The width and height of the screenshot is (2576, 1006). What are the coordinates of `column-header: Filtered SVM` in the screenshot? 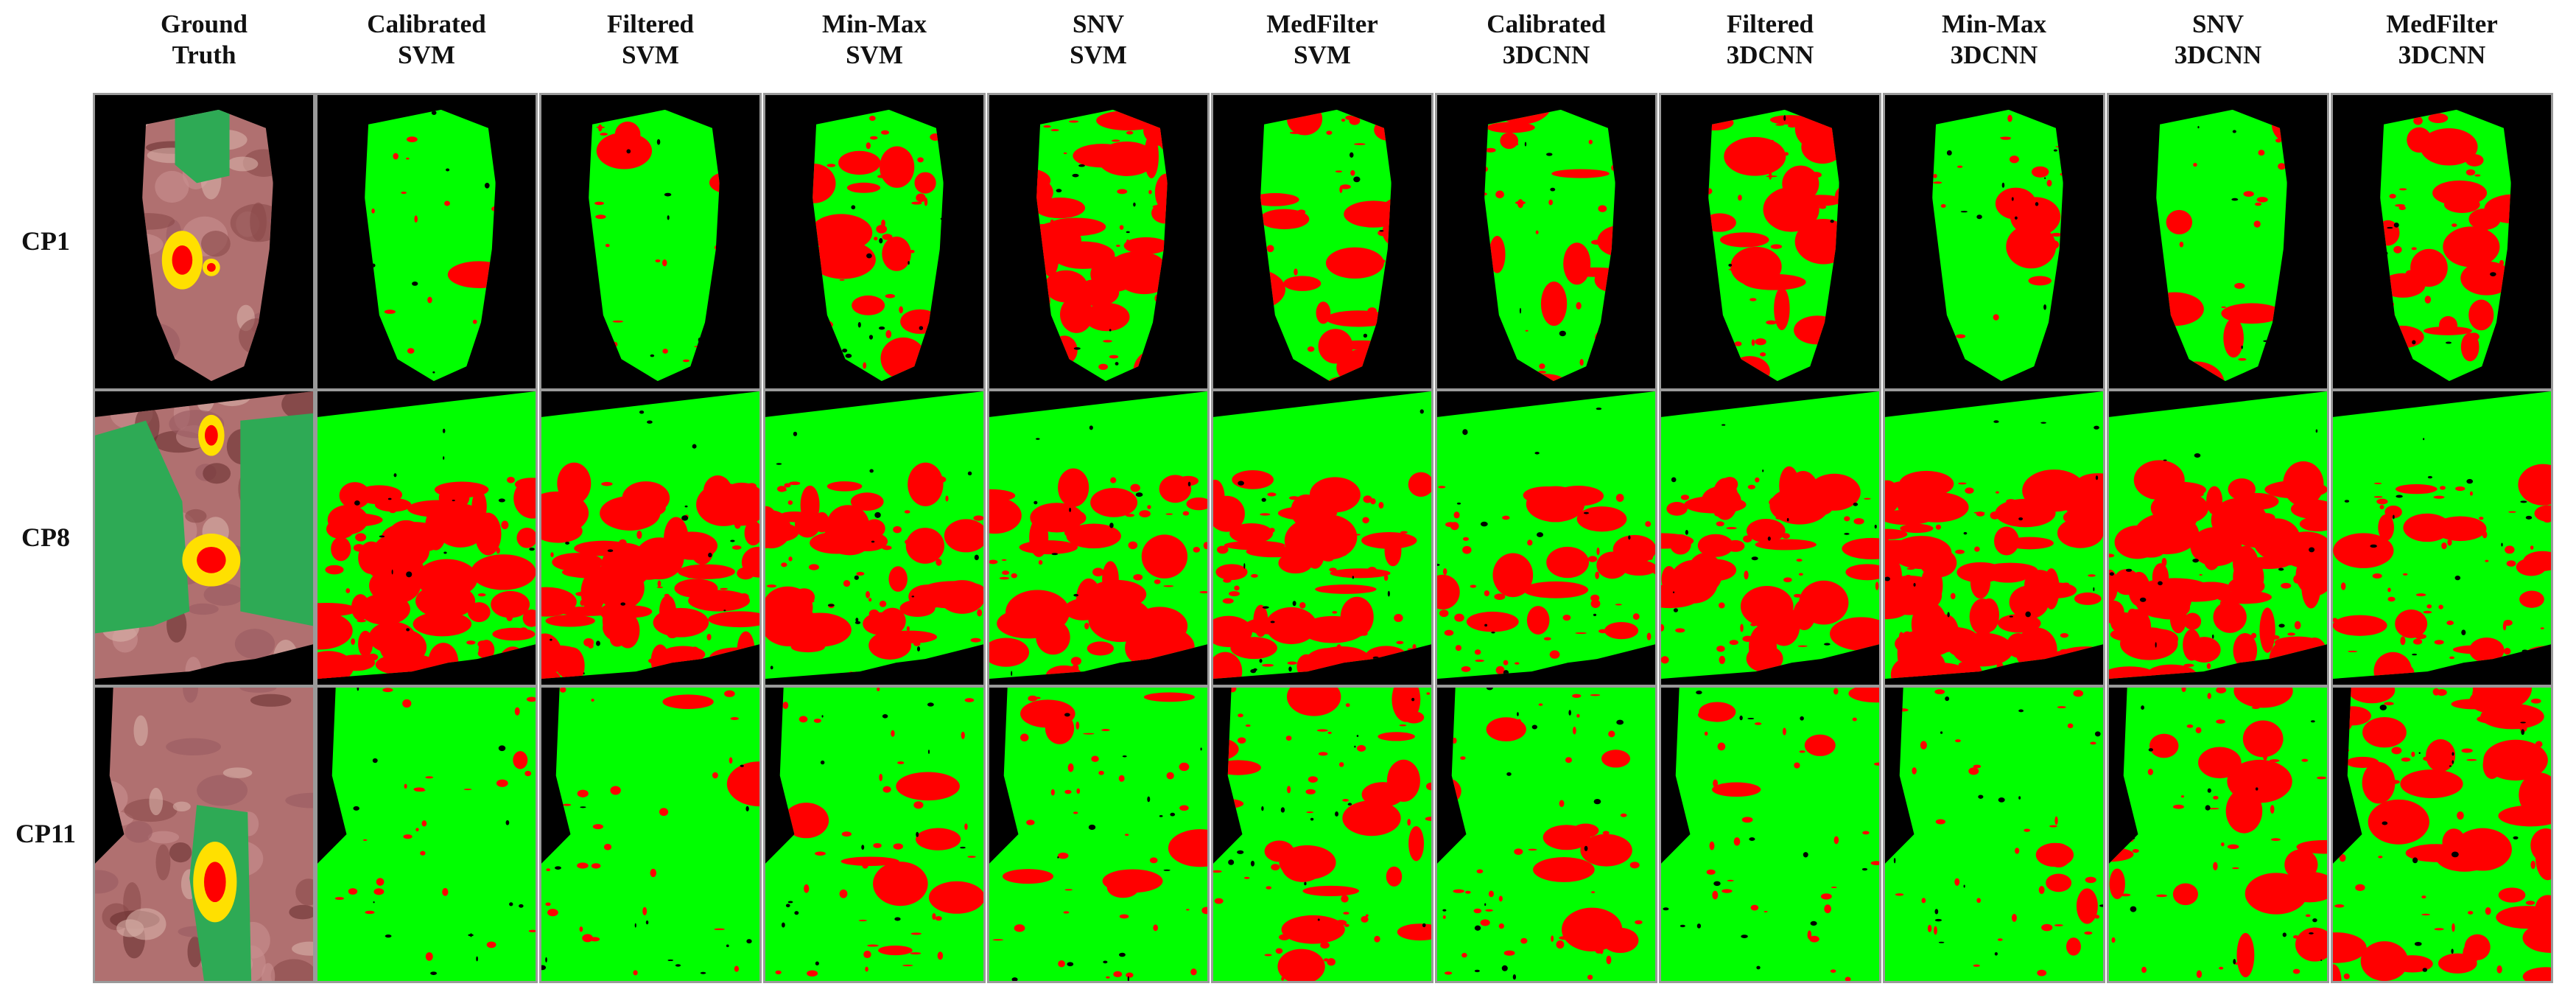 It's located at (650, 40).